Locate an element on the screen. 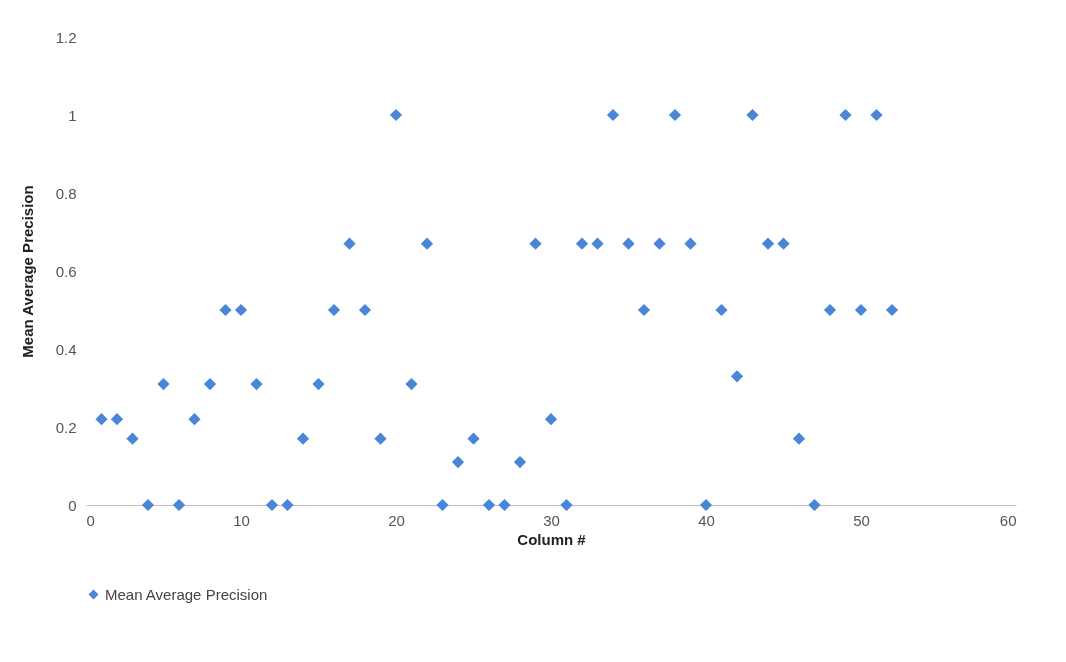 The image size is (1066, 662). y-tick-label: 0 is located at coordinates (72, 505).